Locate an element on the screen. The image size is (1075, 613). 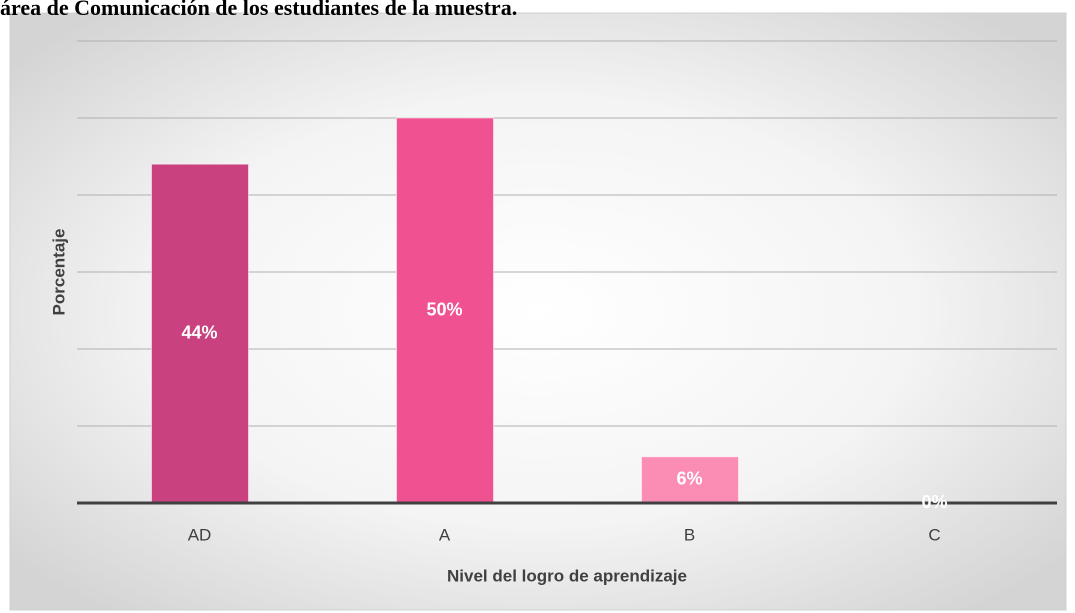
data-label: 44% is located at coordinates (199, 332).